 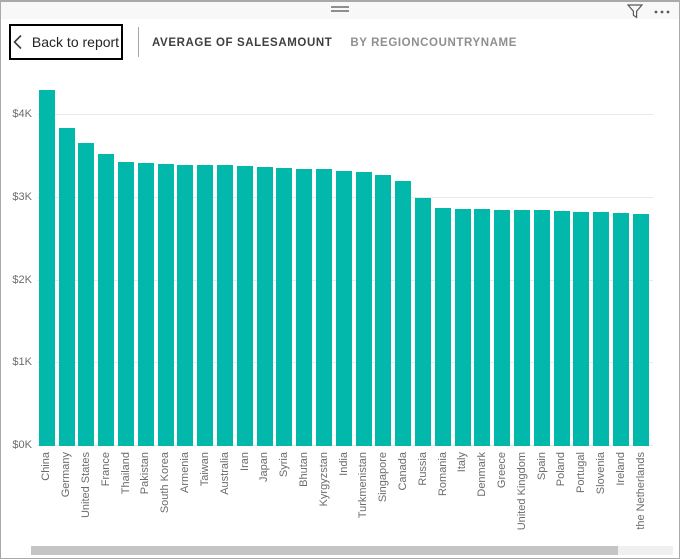 I want to click on bar-iran, so click(x=244, y=305).